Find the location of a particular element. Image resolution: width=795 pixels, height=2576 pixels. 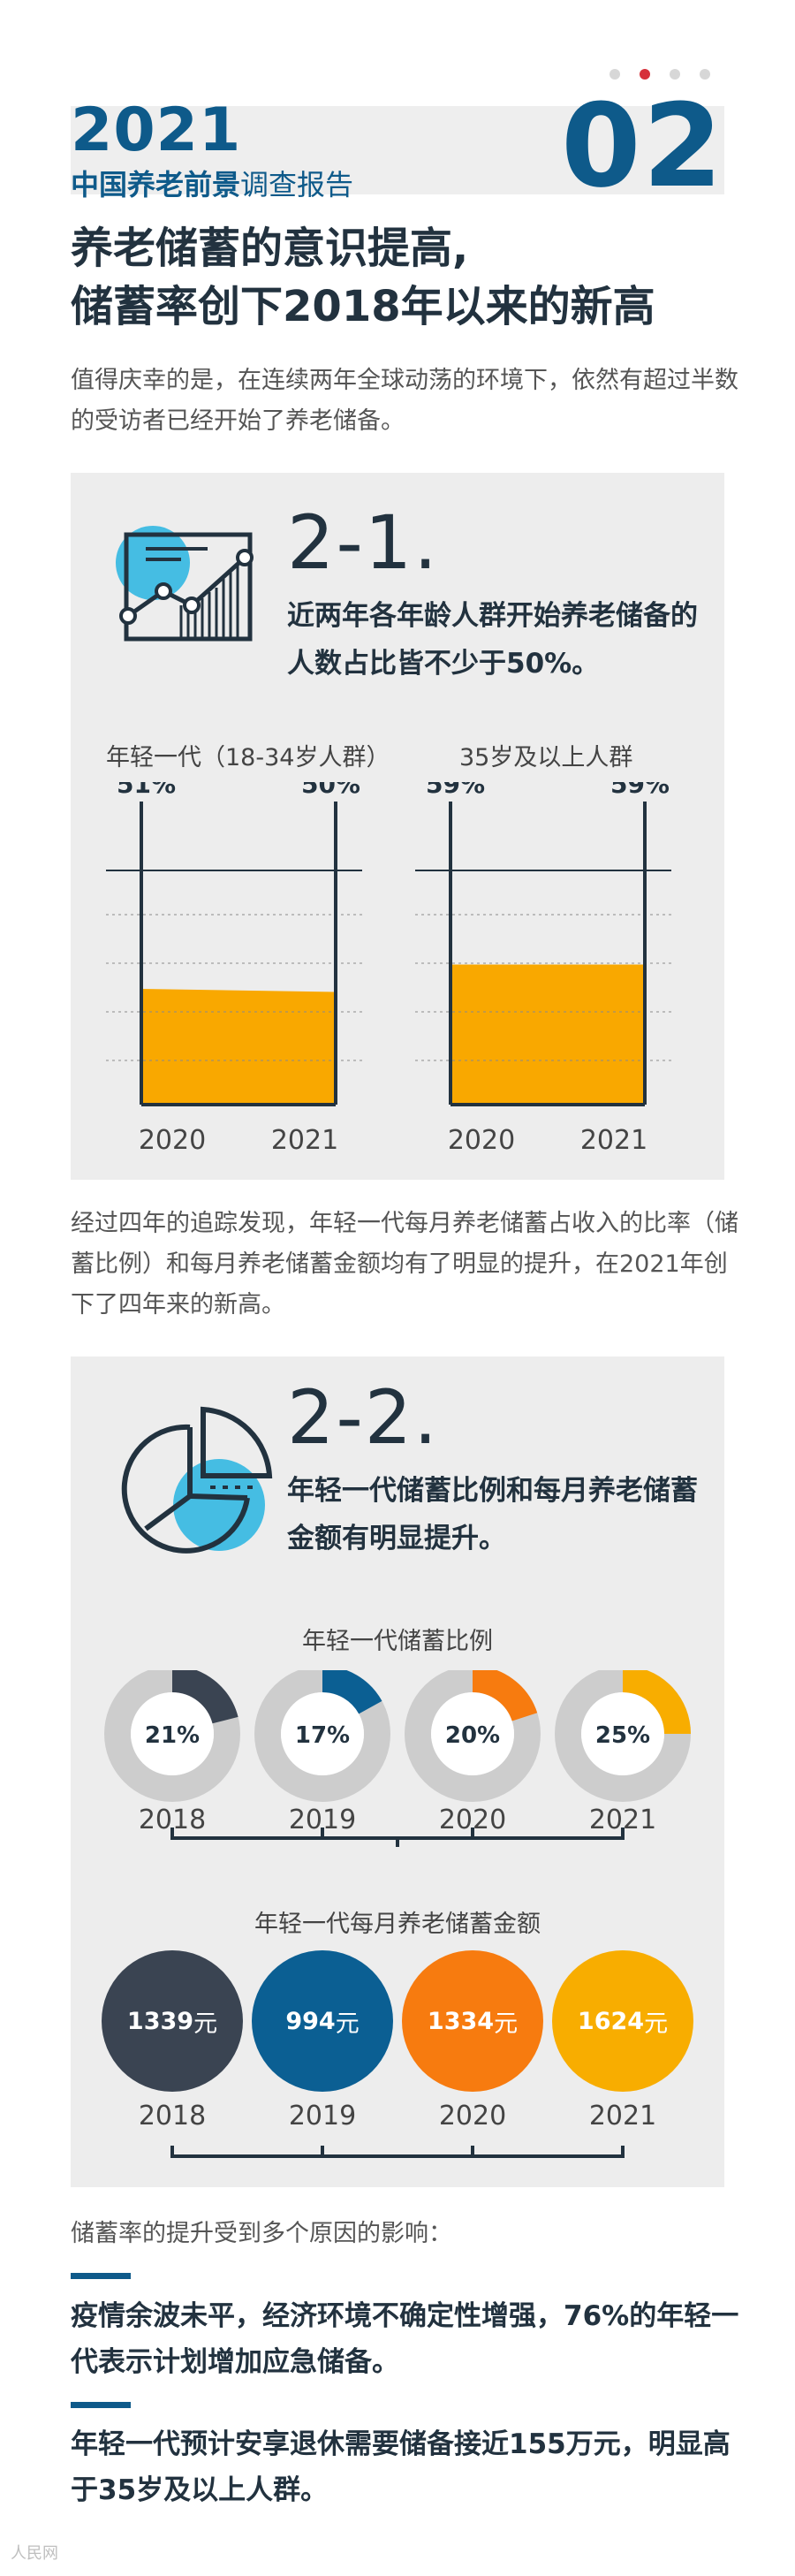

reasons-intro: 储蓄率的提升受到多个原因的影响： is located at coordinates (261, 2233).